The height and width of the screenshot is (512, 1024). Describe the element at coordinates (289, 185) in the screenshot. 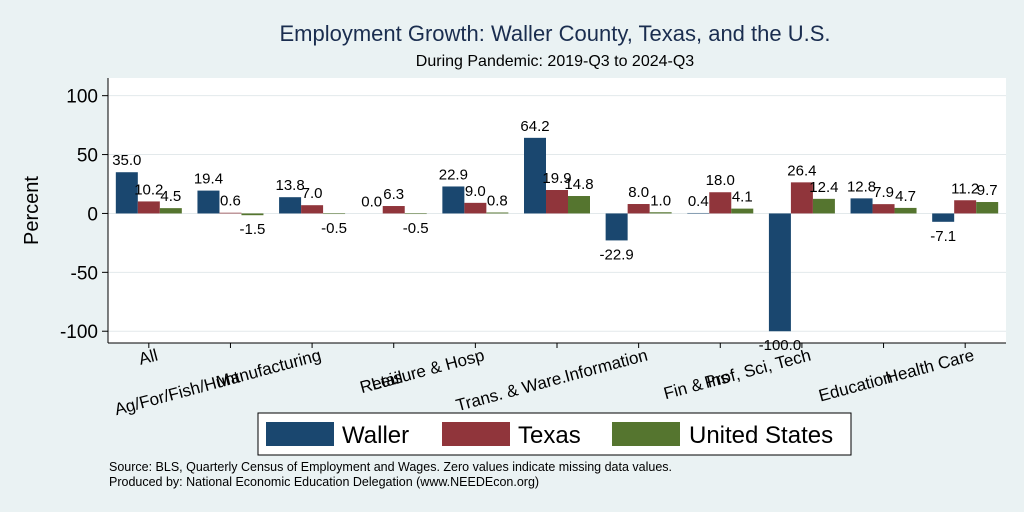

I see `data-label: 13.8` at that location.